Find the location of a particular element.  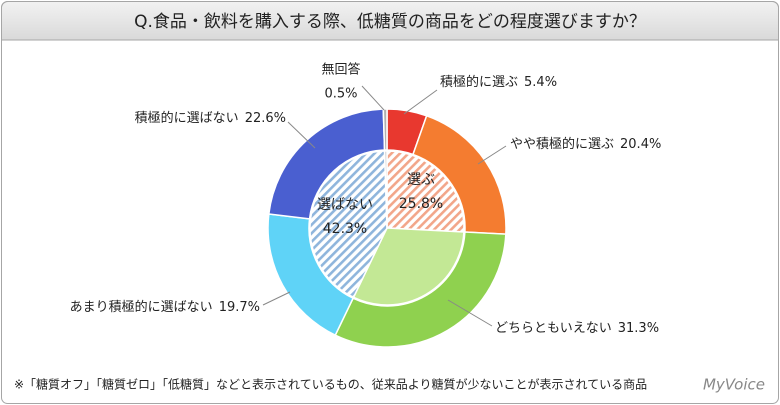

category-label: どちらともいえない is located at coordinates (553, 328).